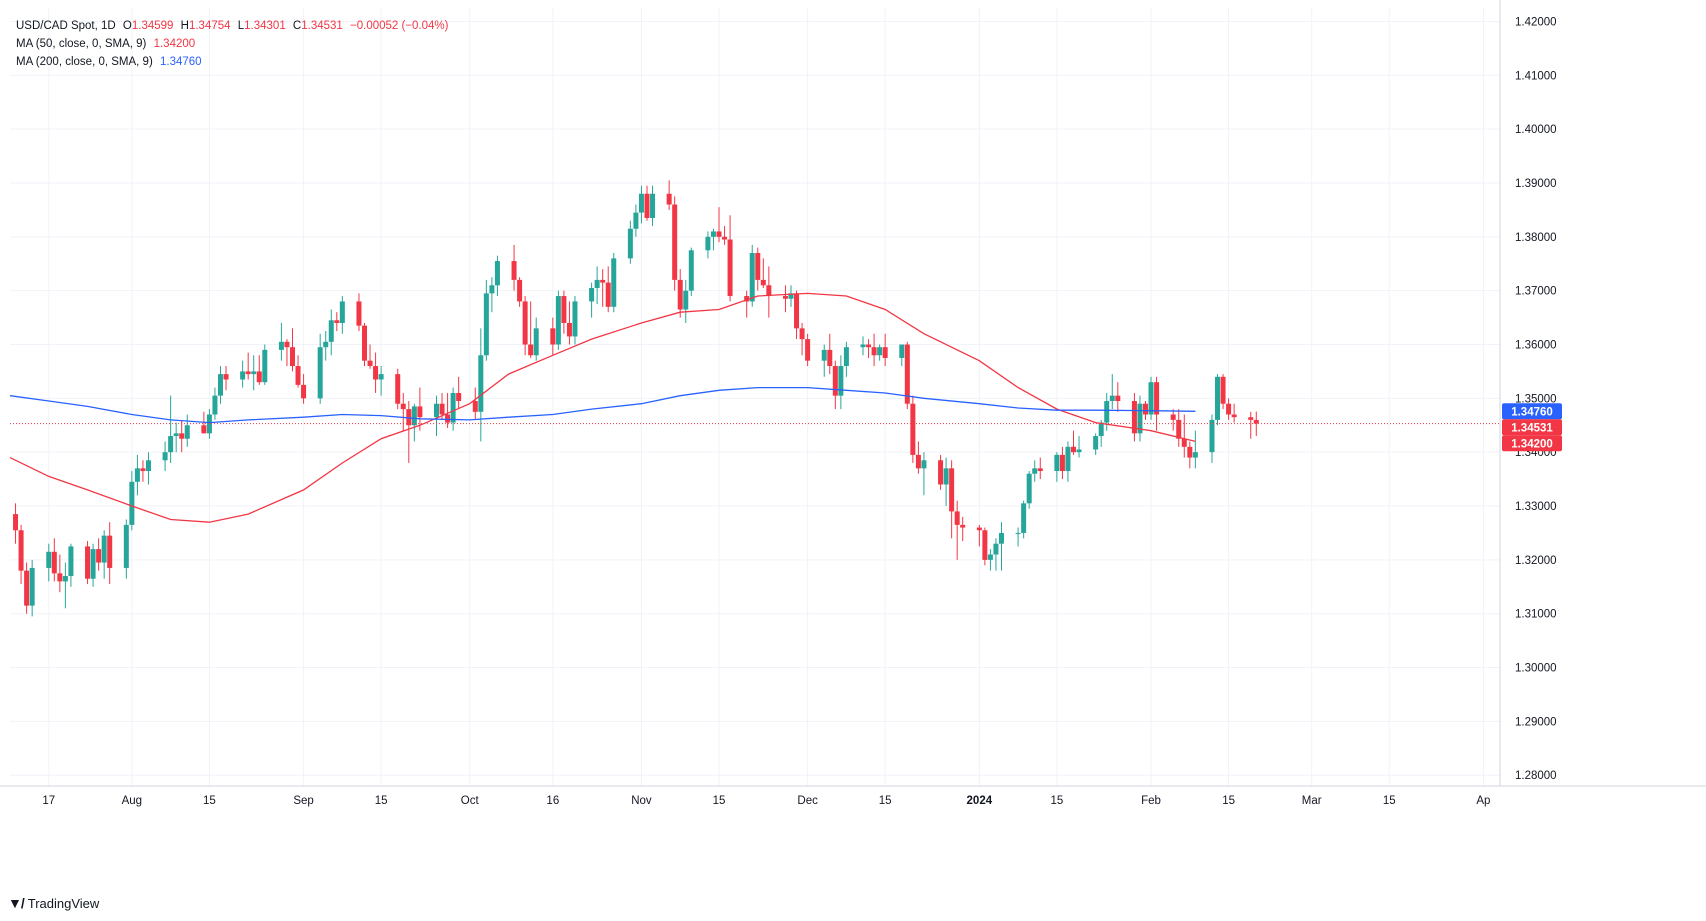 Image resolution: width=1706 pixels, height=921 pixels. I want to click on y-tick-label: 1.30000, so click(1536, 669).